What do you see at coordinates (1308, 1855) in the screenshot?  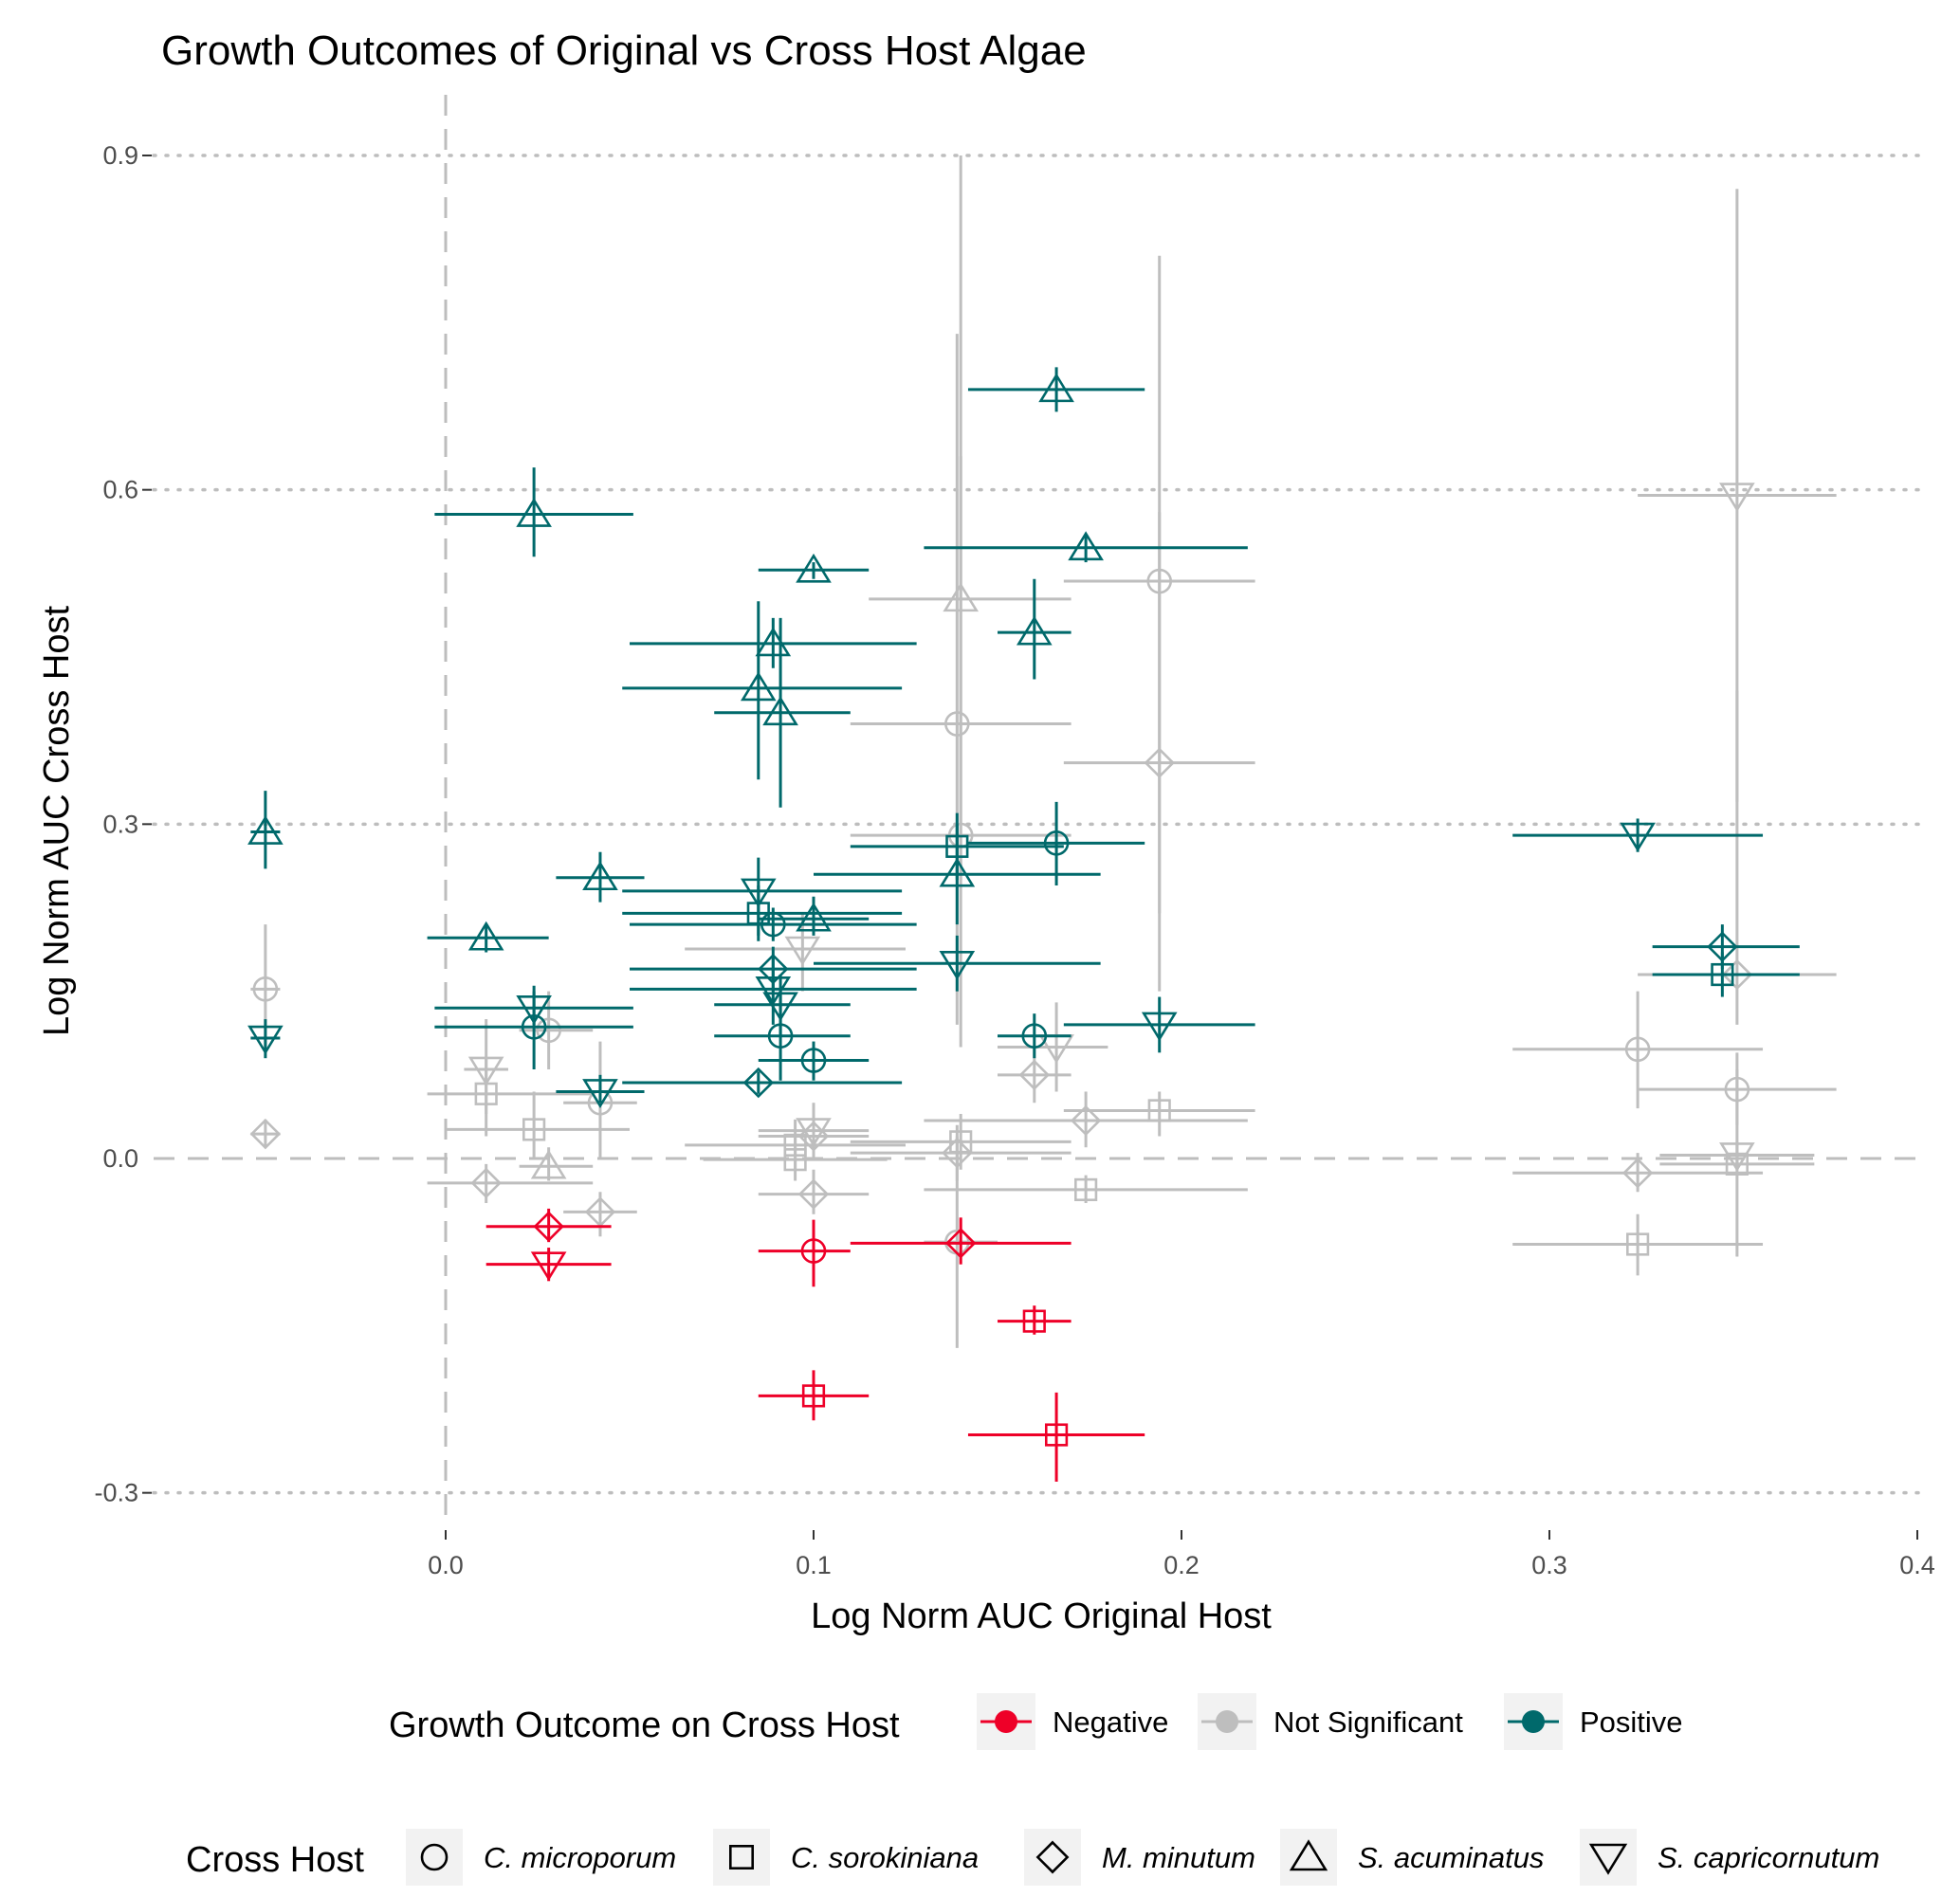 I see `legend-key-triangle-up` at bounding box center [1308, 1855].